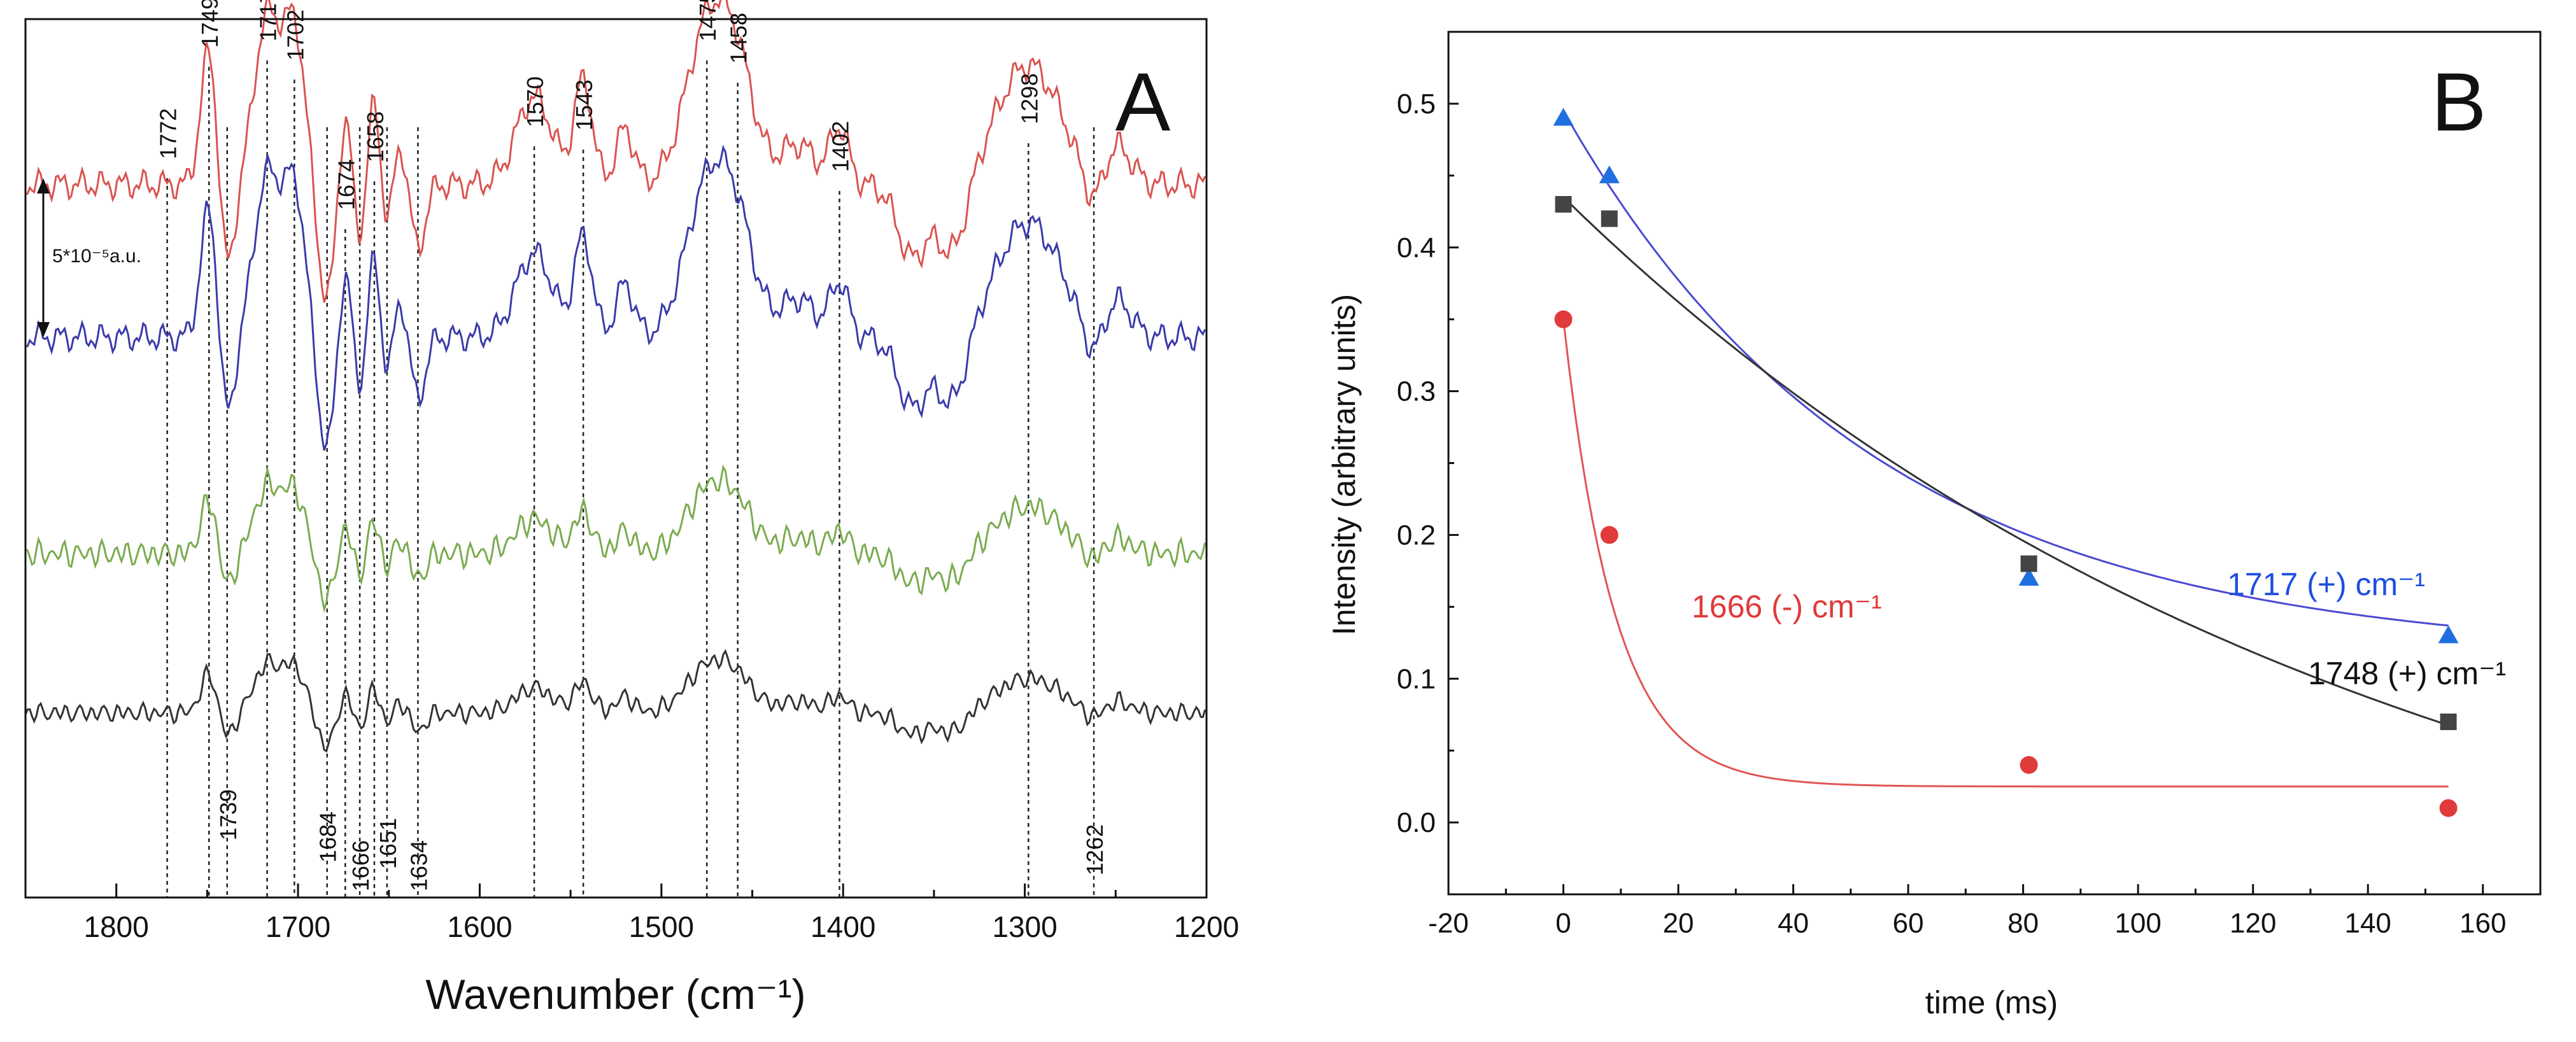 The height and width of the screenshot is (1042, 2576). What do you see at coordinates (96, 256) in the screenshot?
I see `scale-bar-label: 5*10⁻⁵a.u.` at bounding box center [96, 256].